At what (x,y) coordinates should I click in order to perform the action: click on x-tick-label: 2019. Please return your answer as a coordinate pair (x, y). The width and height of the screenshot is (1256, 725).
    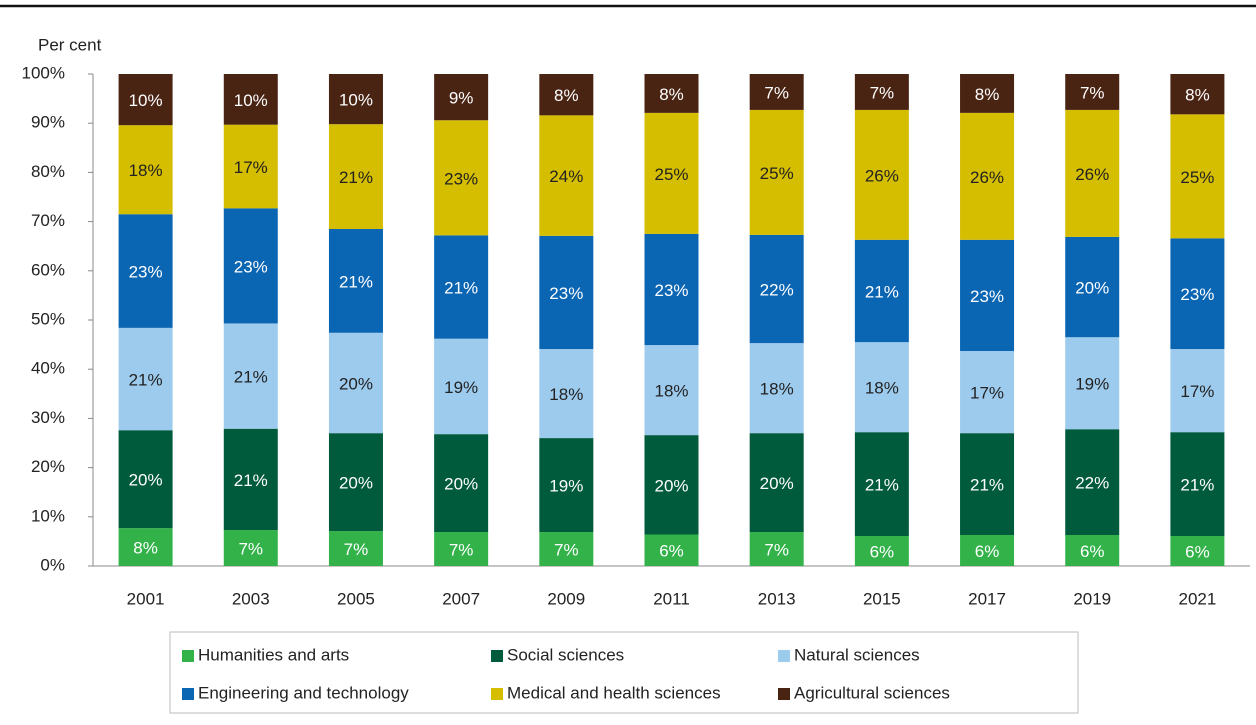
    Looking at the image, I should click on (1092, 598).